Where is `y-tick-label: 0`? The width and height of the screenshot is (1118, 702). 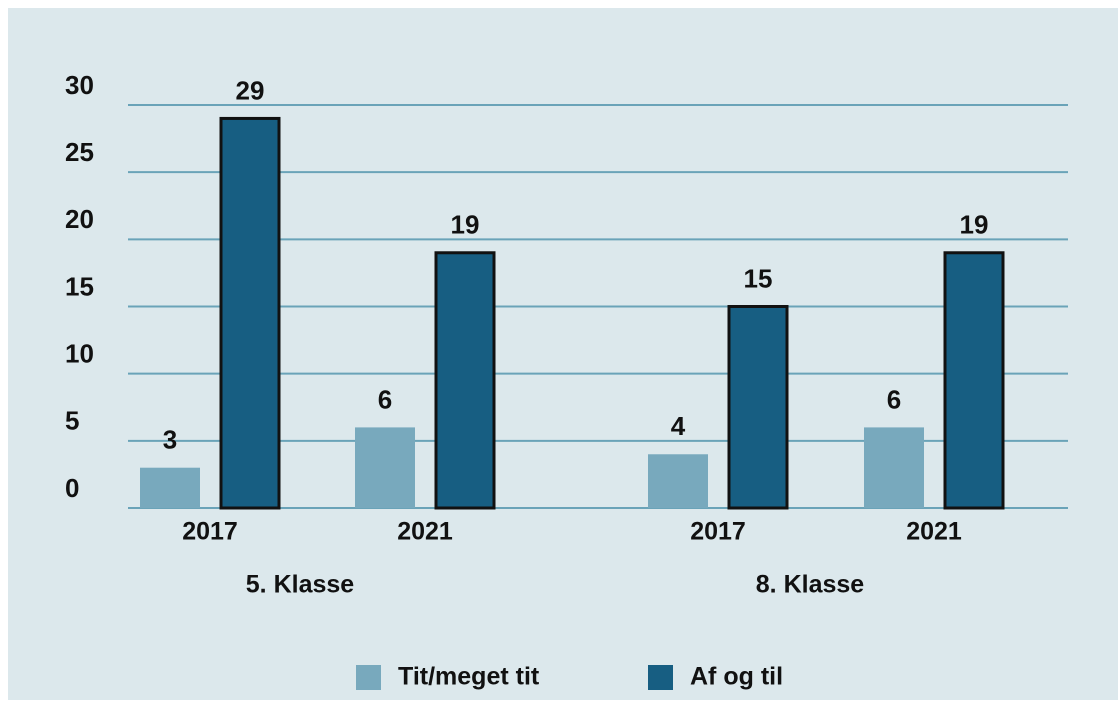
y-tick-label: 0 is located at coordinates (72, 488).